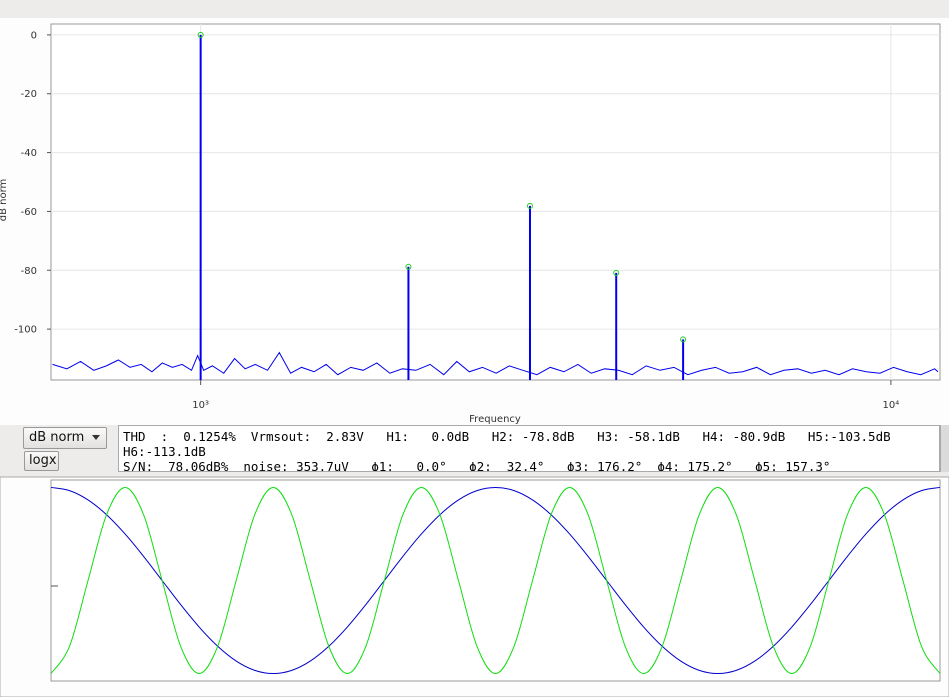 This screenshot has height=697, width=949. What do you see at coordinates (891, 405) in the screenshot?
I see `x-tick-label: 10⁴` at bounding box center [891, 405].